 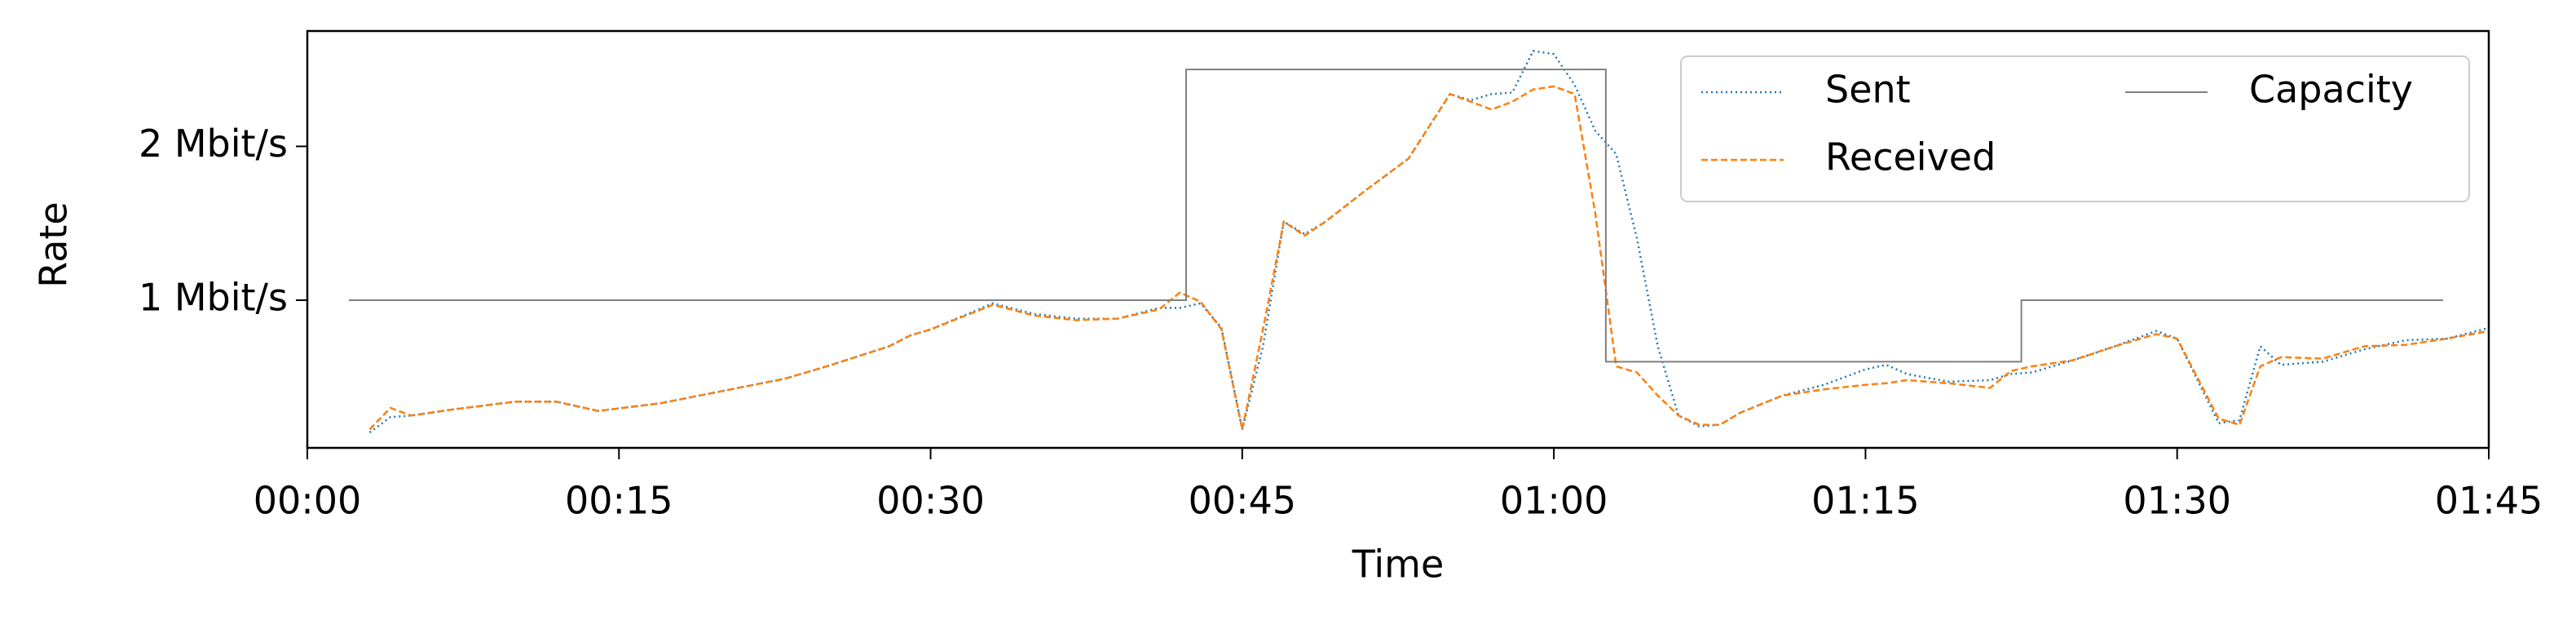 What do you see at coordinates (930, 501) in the screenshot?
I see `x-tick-label: 00:30` at bounding box center [930, 501].